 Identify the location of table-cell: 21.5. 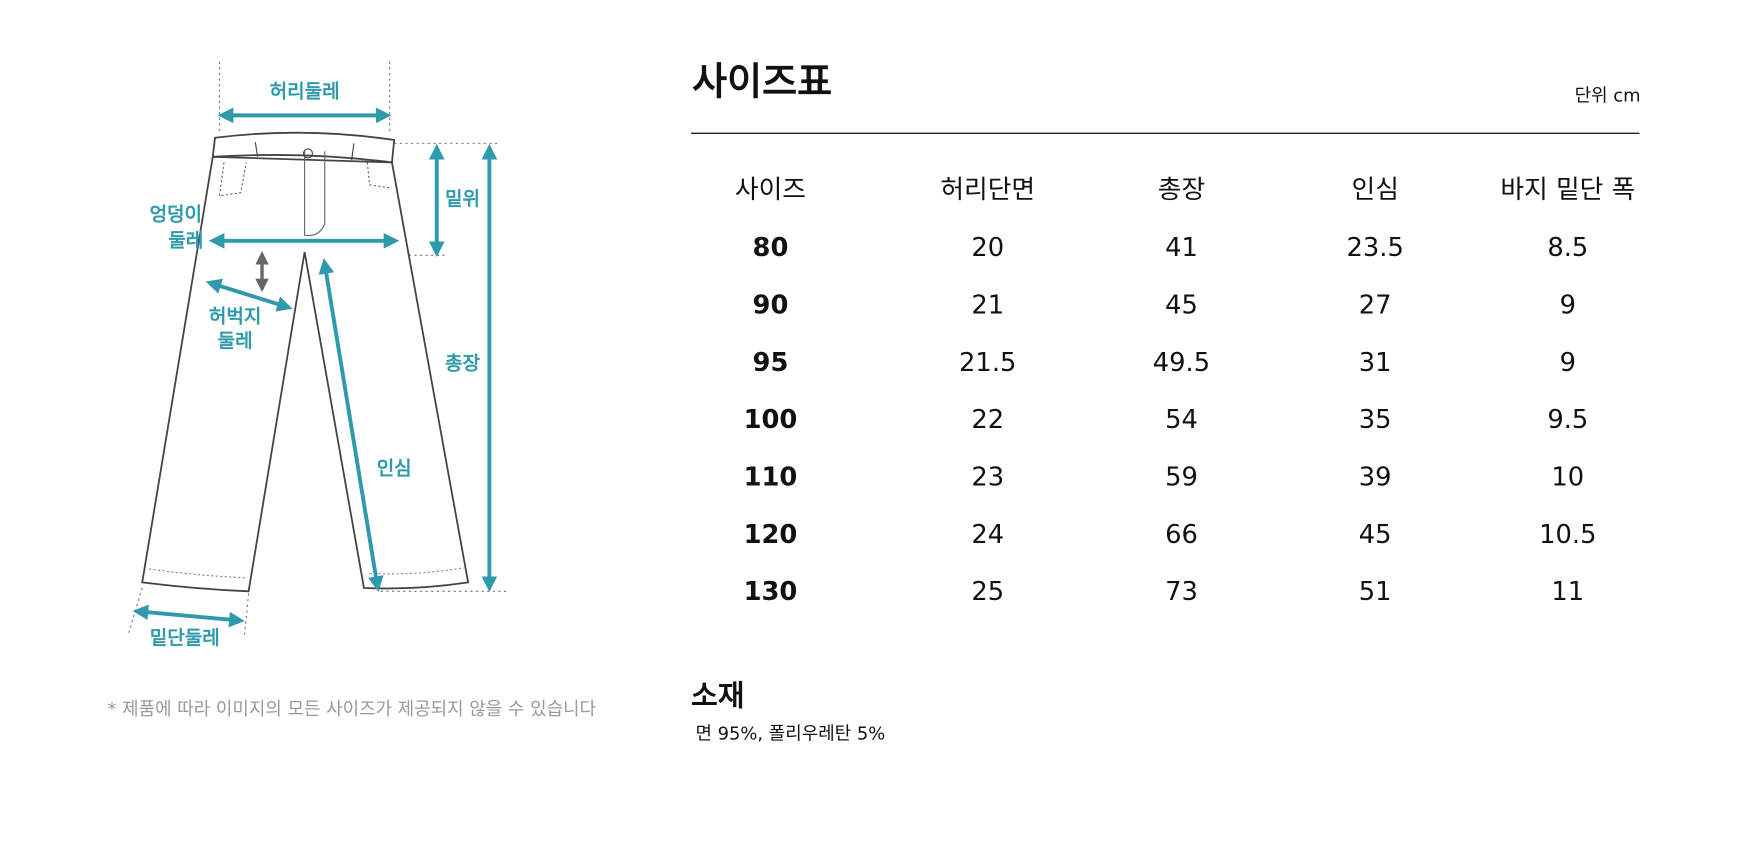
(987, 363).